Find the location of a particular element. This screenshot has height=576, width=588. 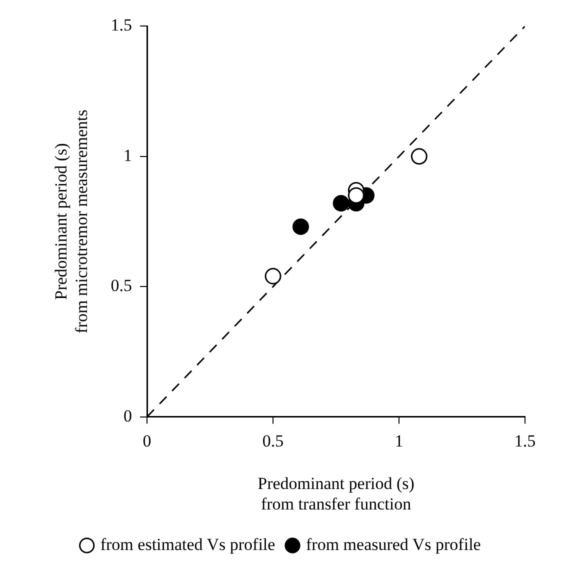

y-tick-label: 0 is located at coordinates (128, 416).